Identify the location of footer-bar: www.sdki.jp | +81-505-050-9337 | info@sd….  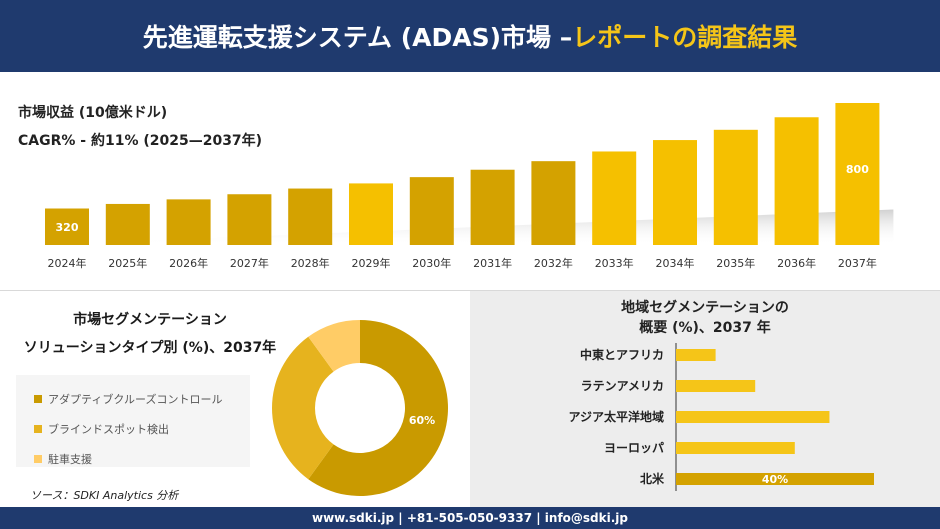
(470, 518).